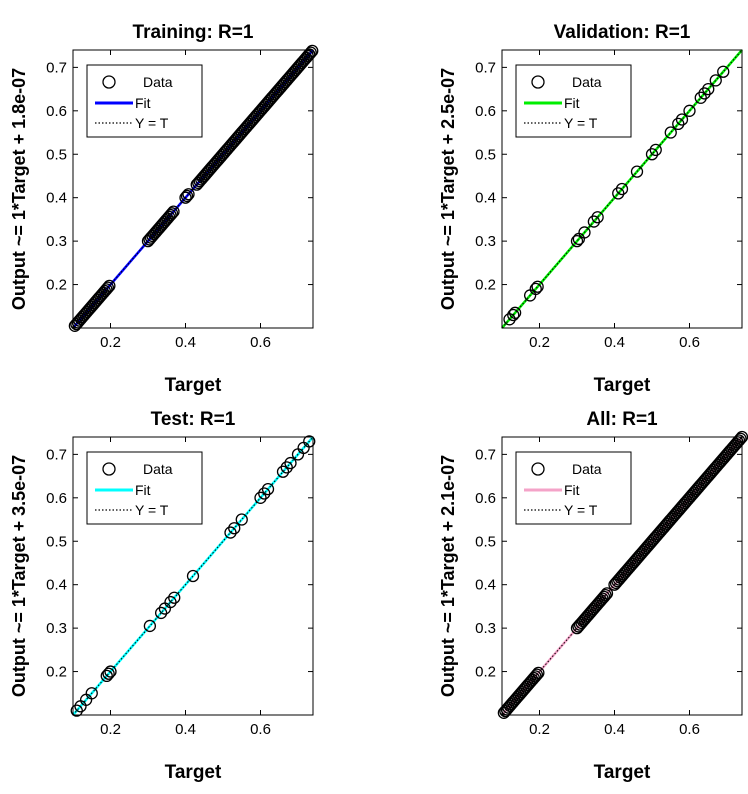  What do you see at coordinates (622, 32) in the screenshot?
I see `panel-title: Validation: R=1` at bounding box center [622, 32].